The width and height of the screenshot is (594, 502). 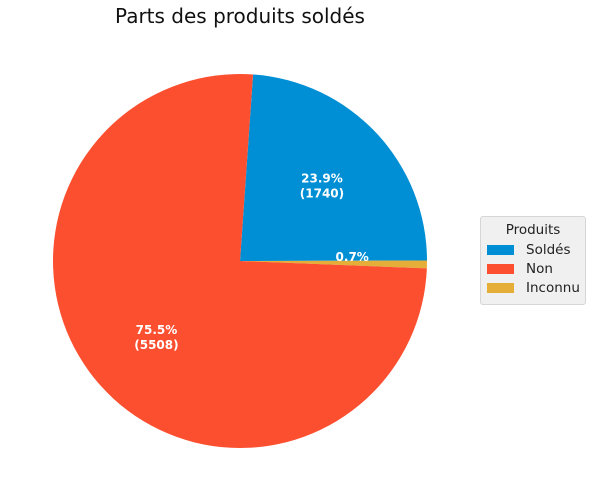 I want to click on slice-percent-label: 75.5%, so click(x=157, y=330).